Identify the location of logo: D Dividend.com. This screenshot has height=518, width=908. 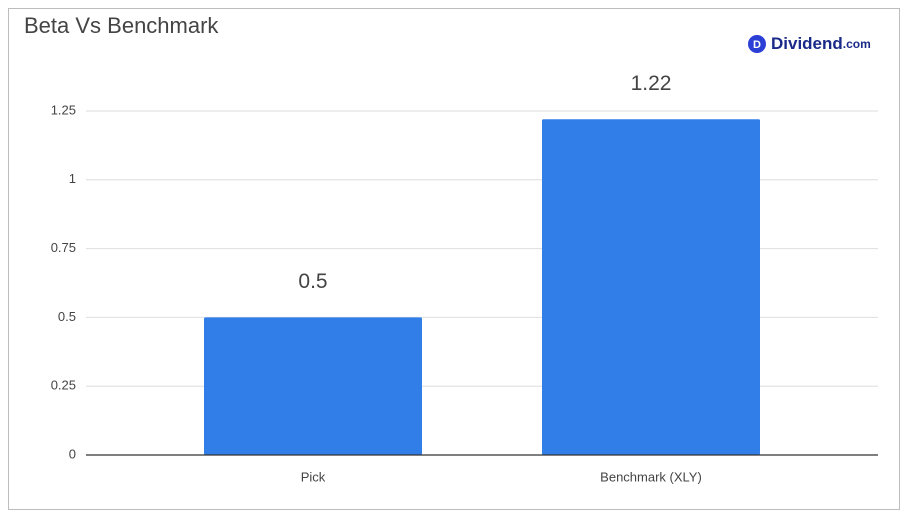
(809, 43).